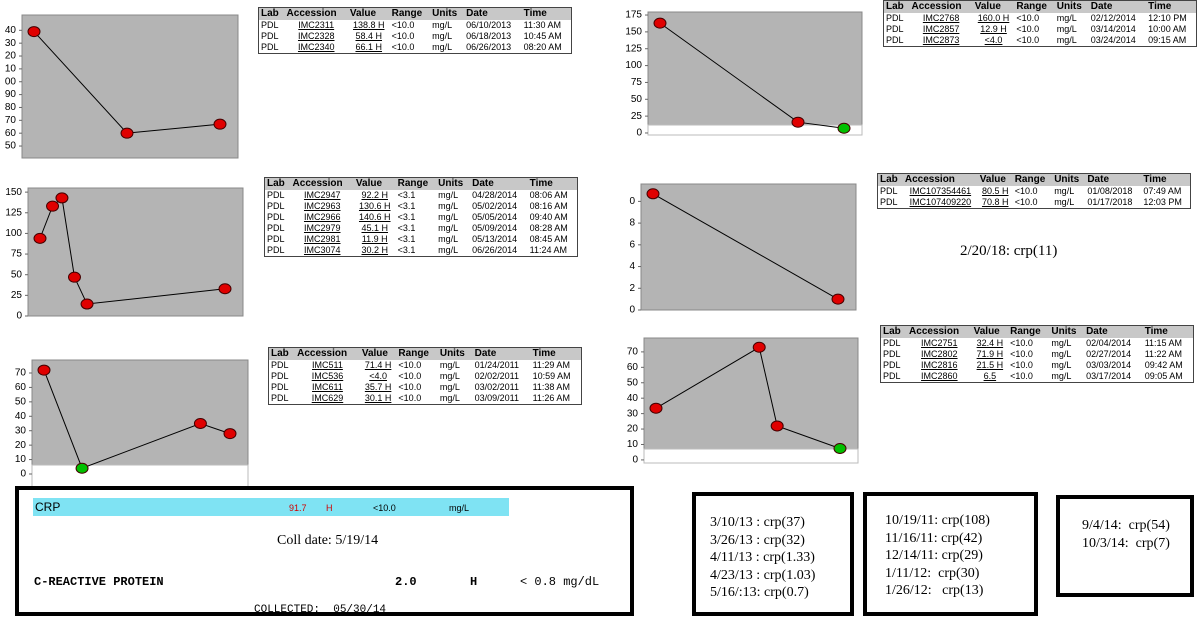 The image size is (1199, 625). I want to click on list-line: 9/4/14: crp(54), so click(1126, 525).